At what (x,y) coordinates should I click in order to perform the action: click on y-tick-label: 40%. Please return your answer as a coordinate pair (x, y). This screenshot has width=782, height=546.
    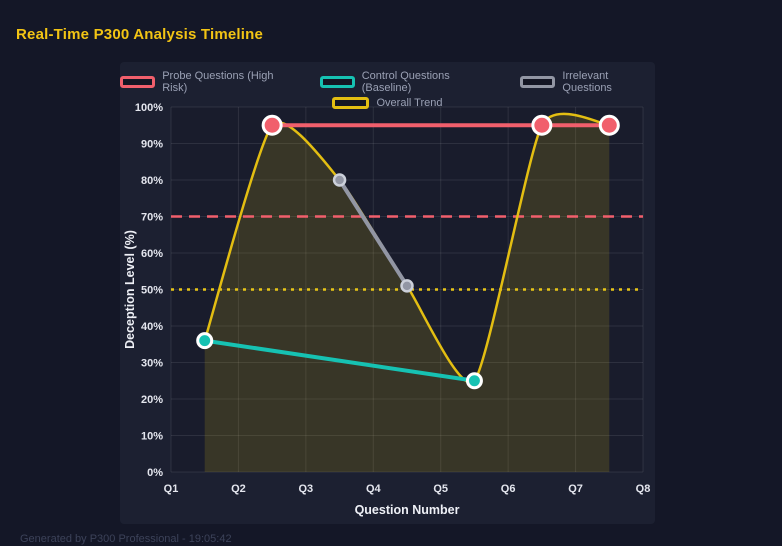
    Looking at the image, I should click on (152, 327).